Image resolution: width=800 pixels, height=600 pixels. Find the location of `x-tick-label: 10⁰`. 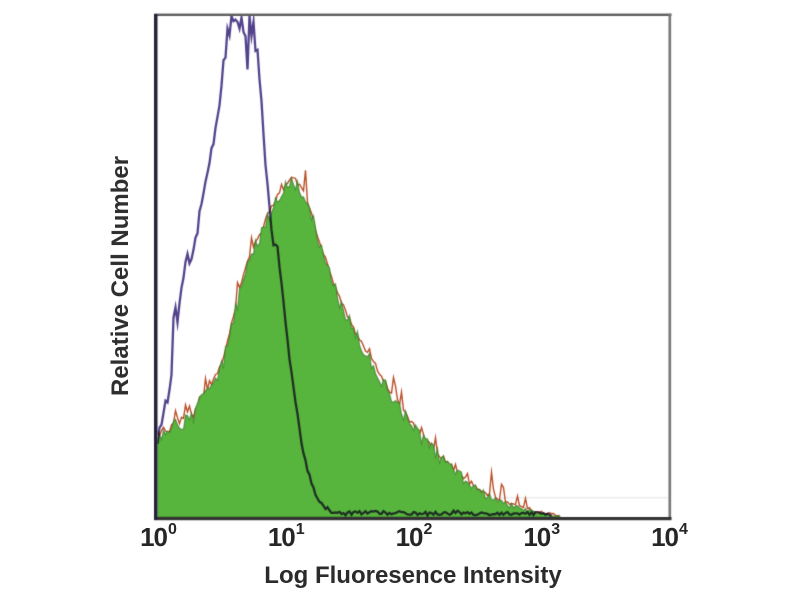

x-tick-label: 10⁰ is located at coordinates (158, 536).